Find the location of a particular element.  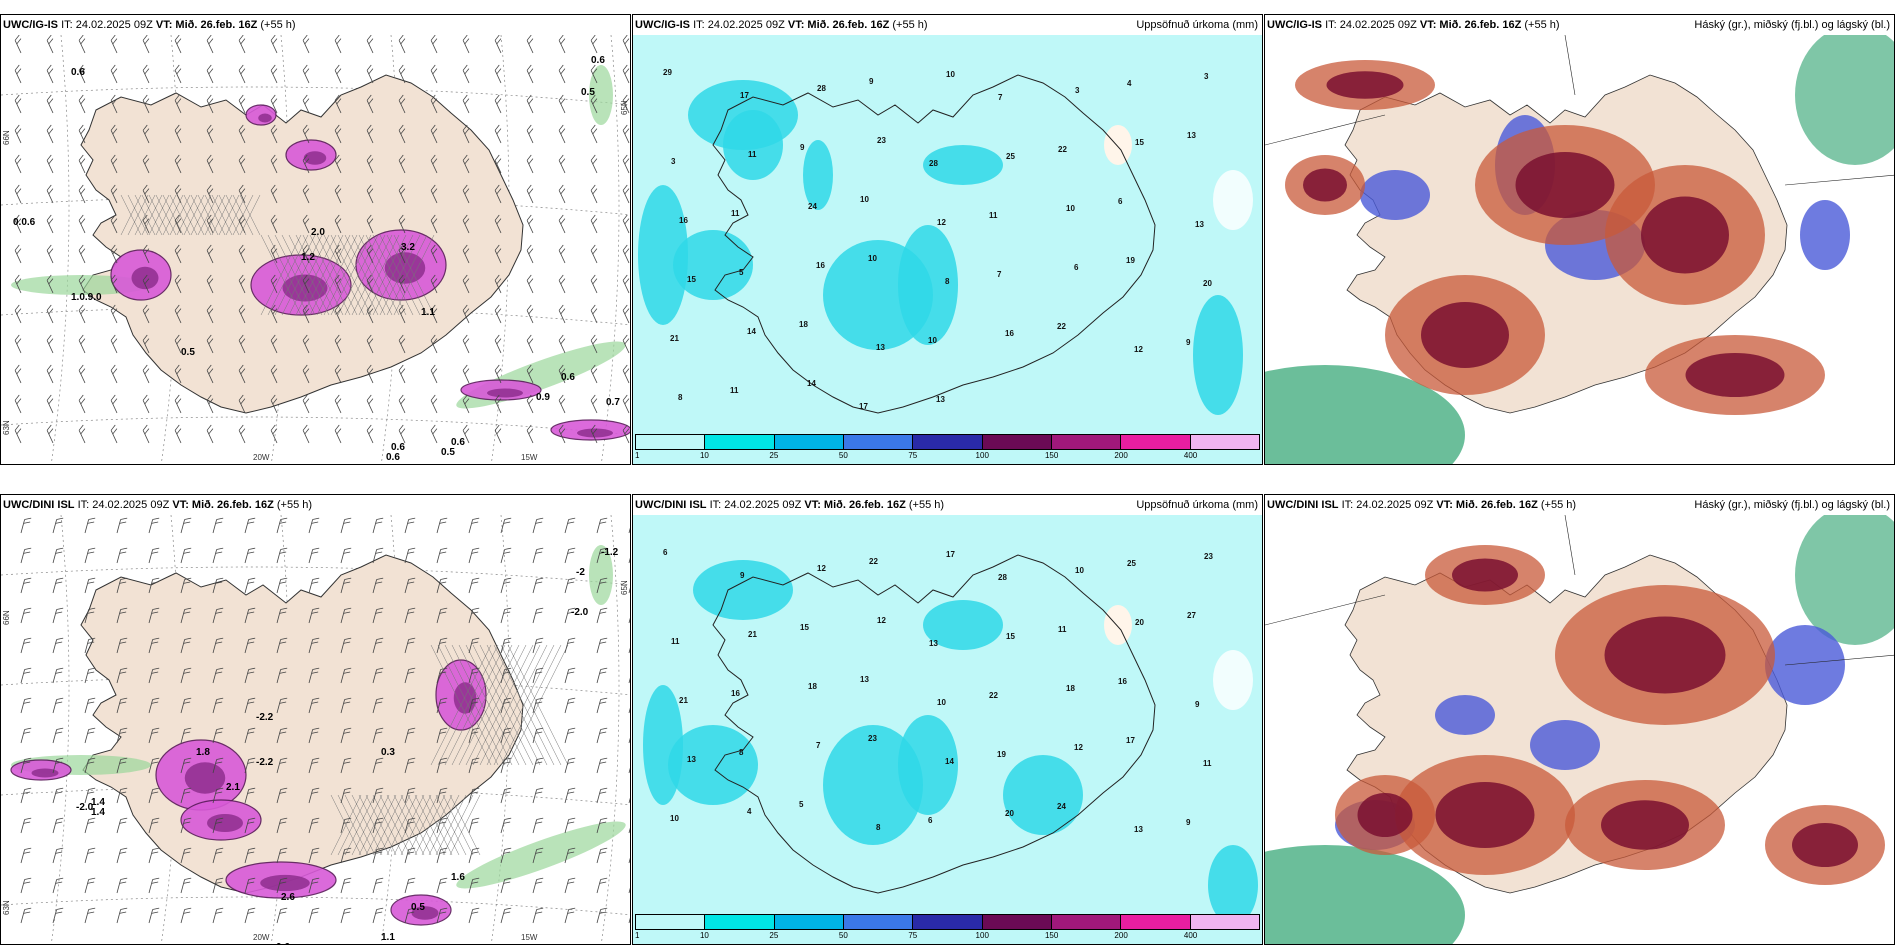

meridian-line is located at coordinates (60, 249).